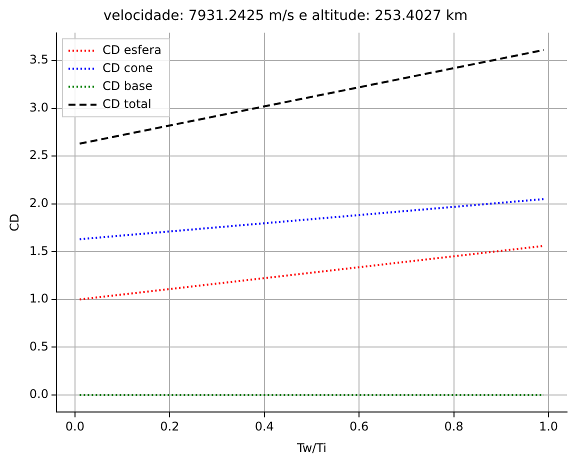 The height and width of the screenshot is (462, 573). What do you see at coordinates (127, 103) in the screenshot?
I see `legend-label: CD total` at bounding box center [127, 103].